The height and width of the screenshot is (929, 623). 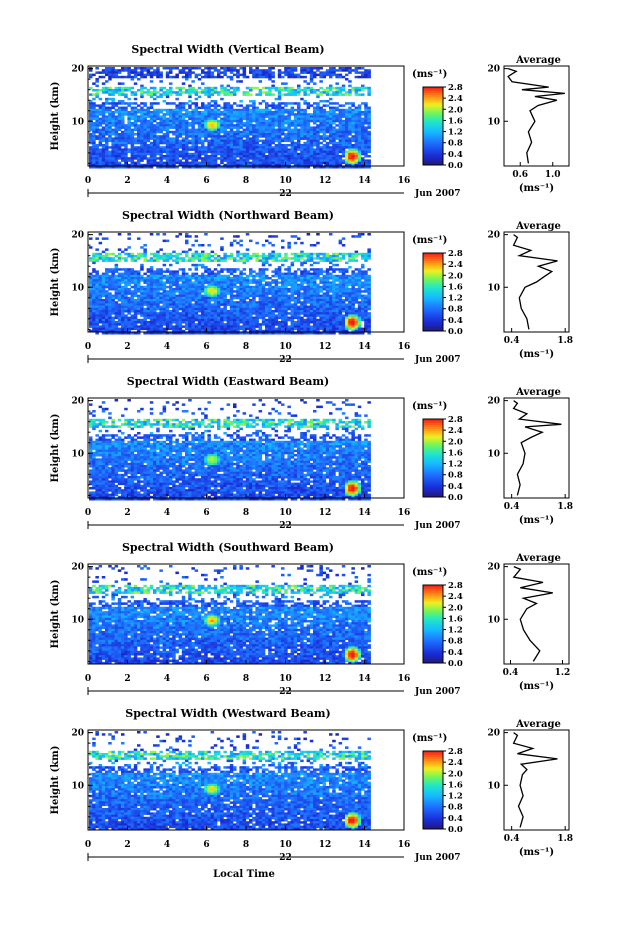 I want to click on x-tick-label: 14, so click(x=364, y=181).